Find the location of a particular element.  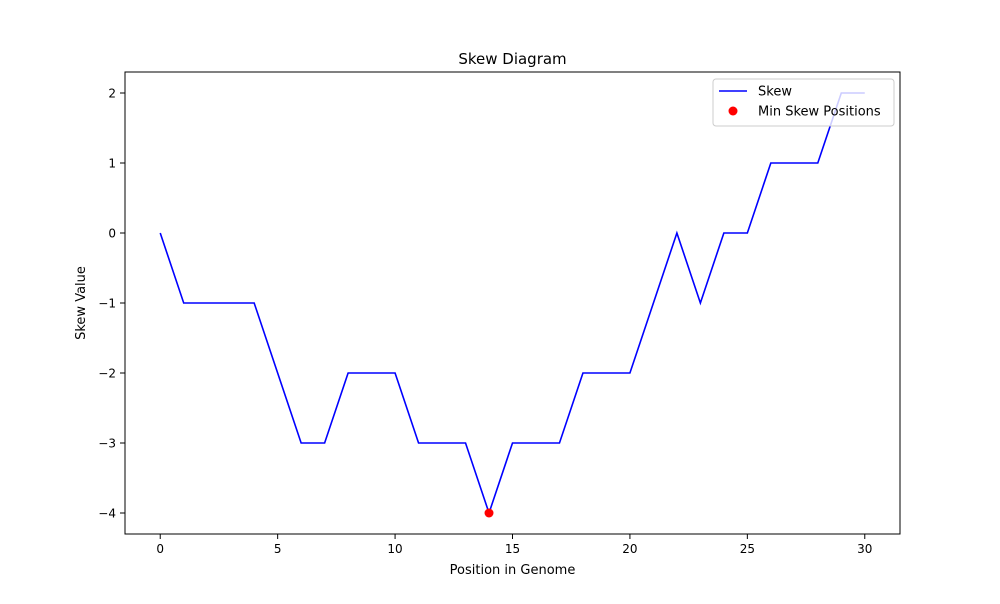

x-tick-label: 10 is located at coordinates (394, 549).